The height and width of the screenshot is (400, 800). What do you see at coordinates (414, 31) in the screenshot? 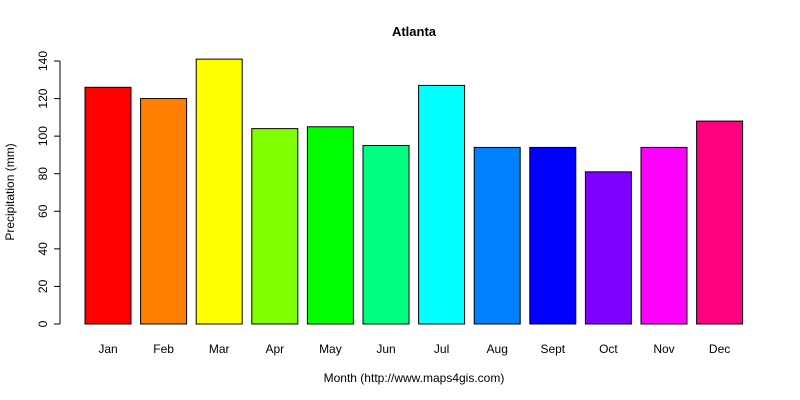
I see `chart-title: Atlanta` at bounding box center [414, 31].